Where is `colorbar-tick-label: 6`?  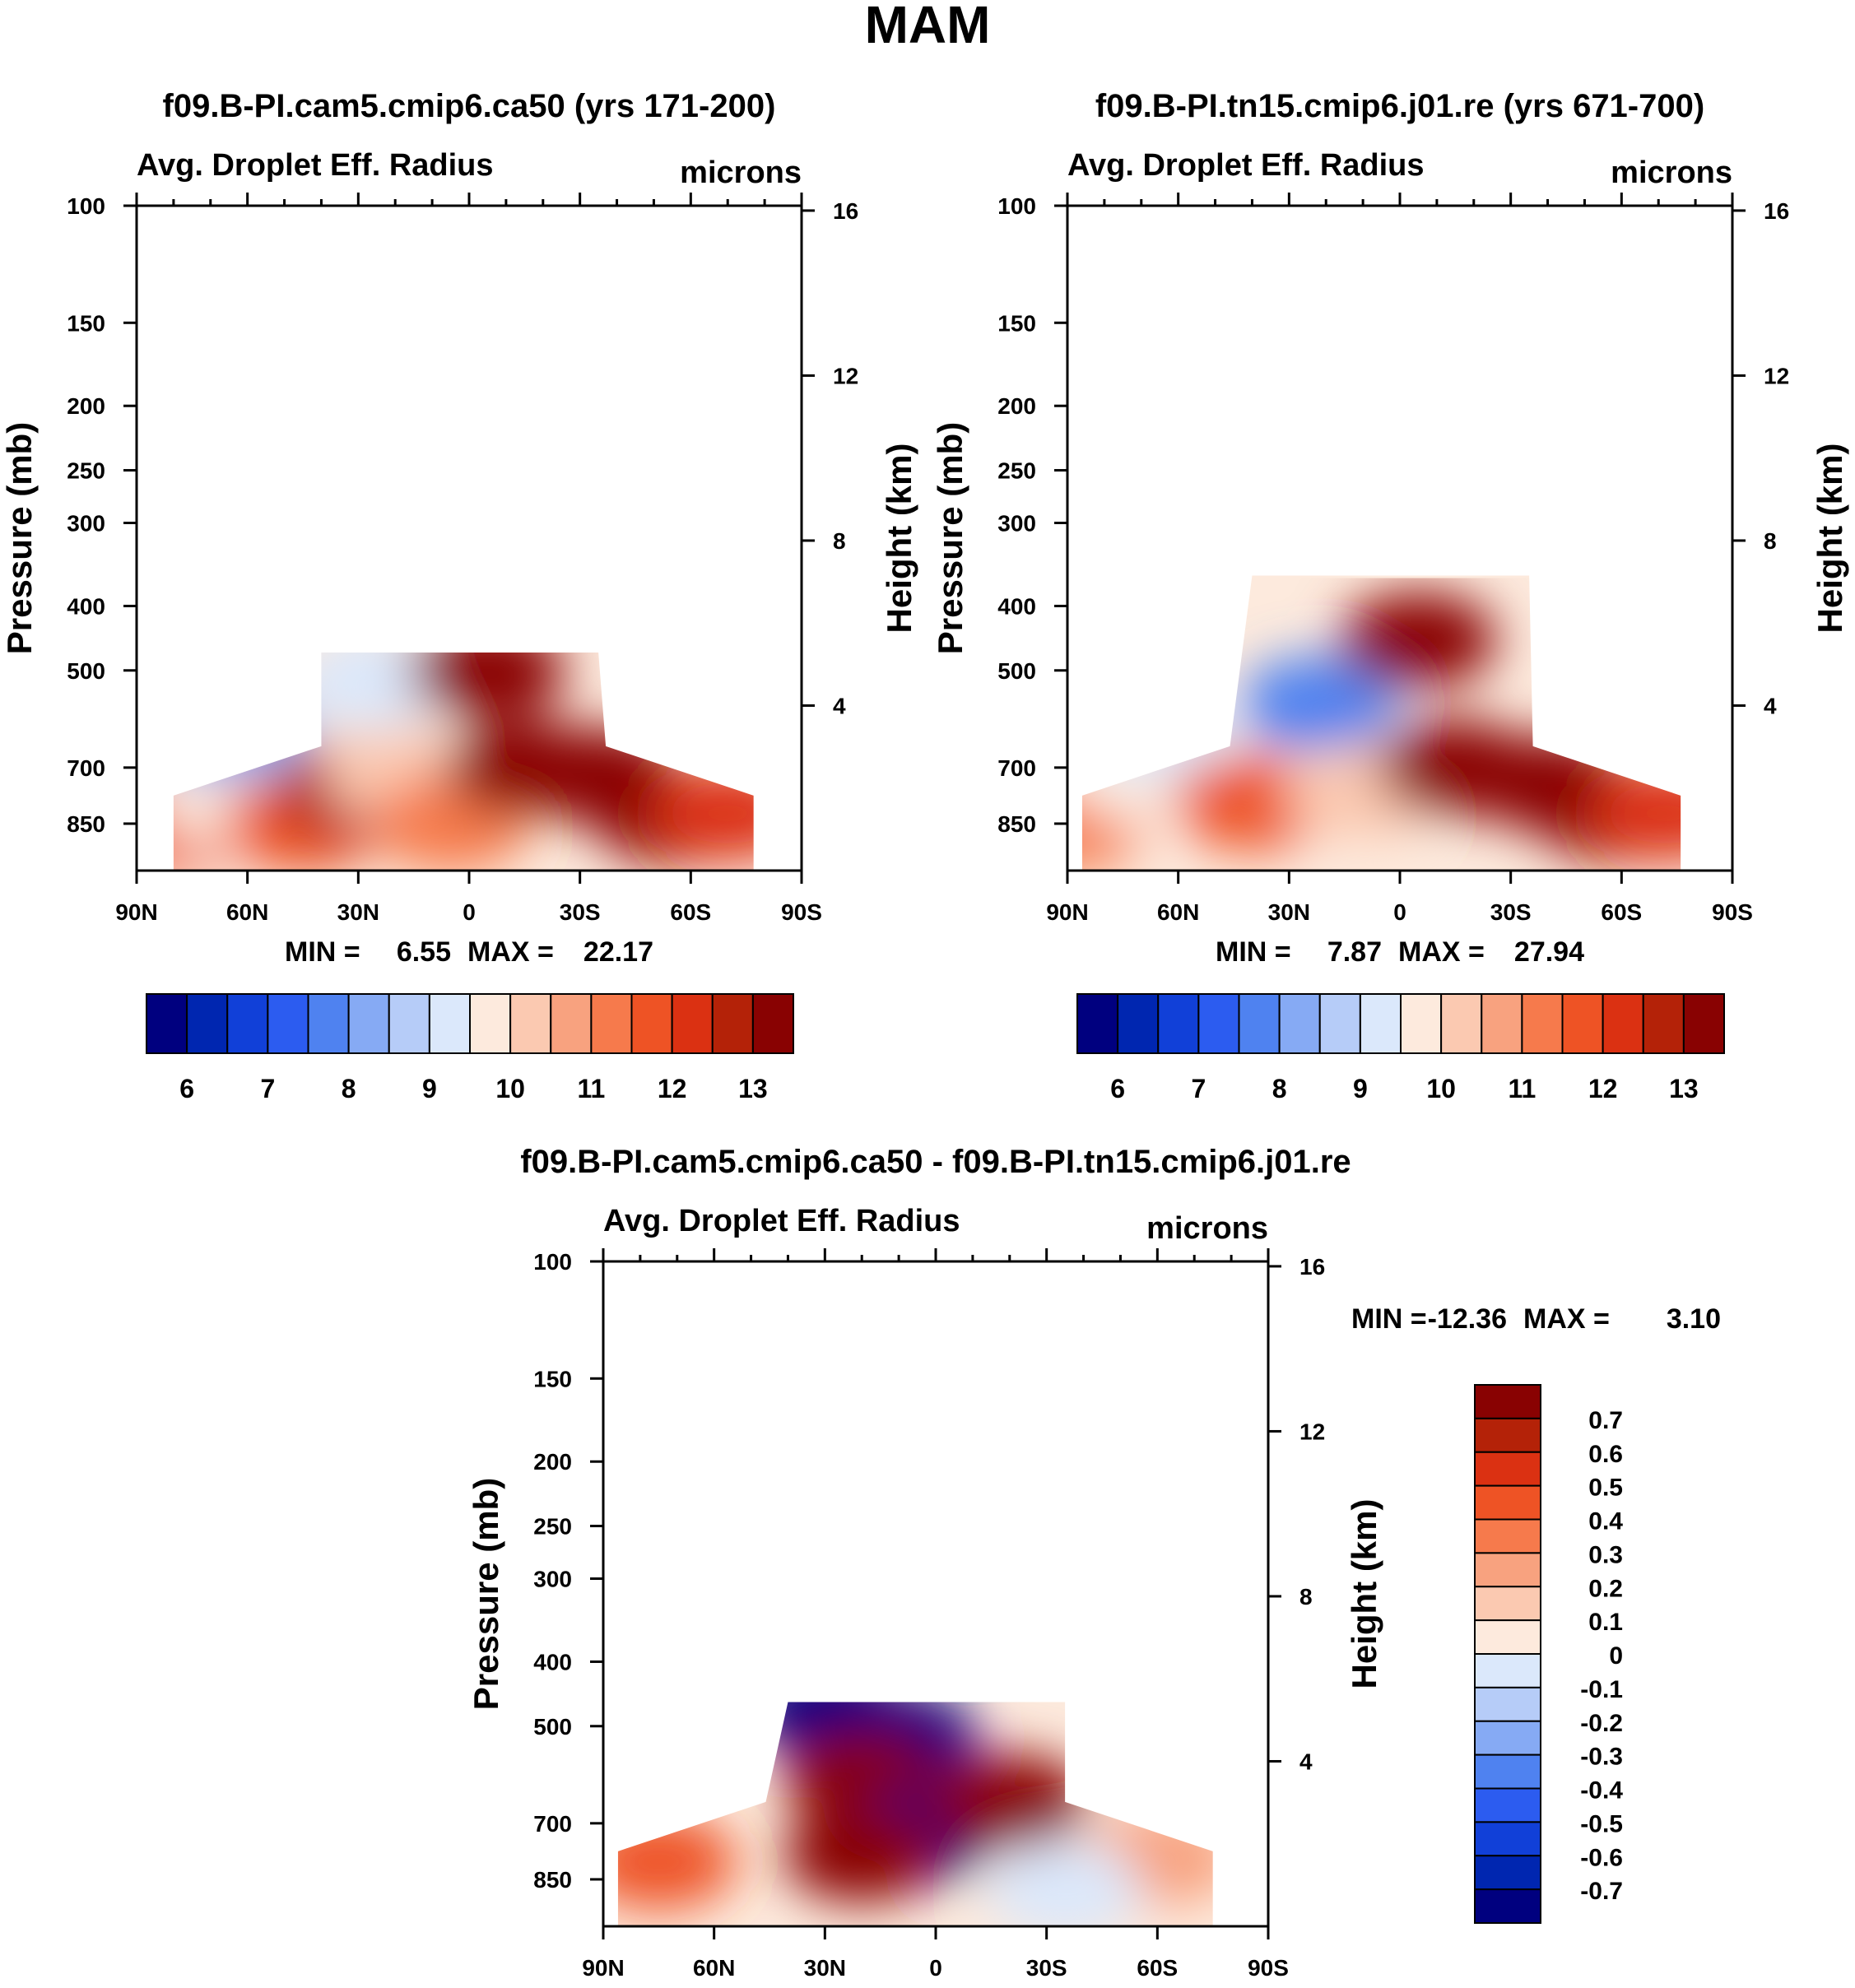
colorbar-tick-label: 6 is located at coordinates (1117, 1088).